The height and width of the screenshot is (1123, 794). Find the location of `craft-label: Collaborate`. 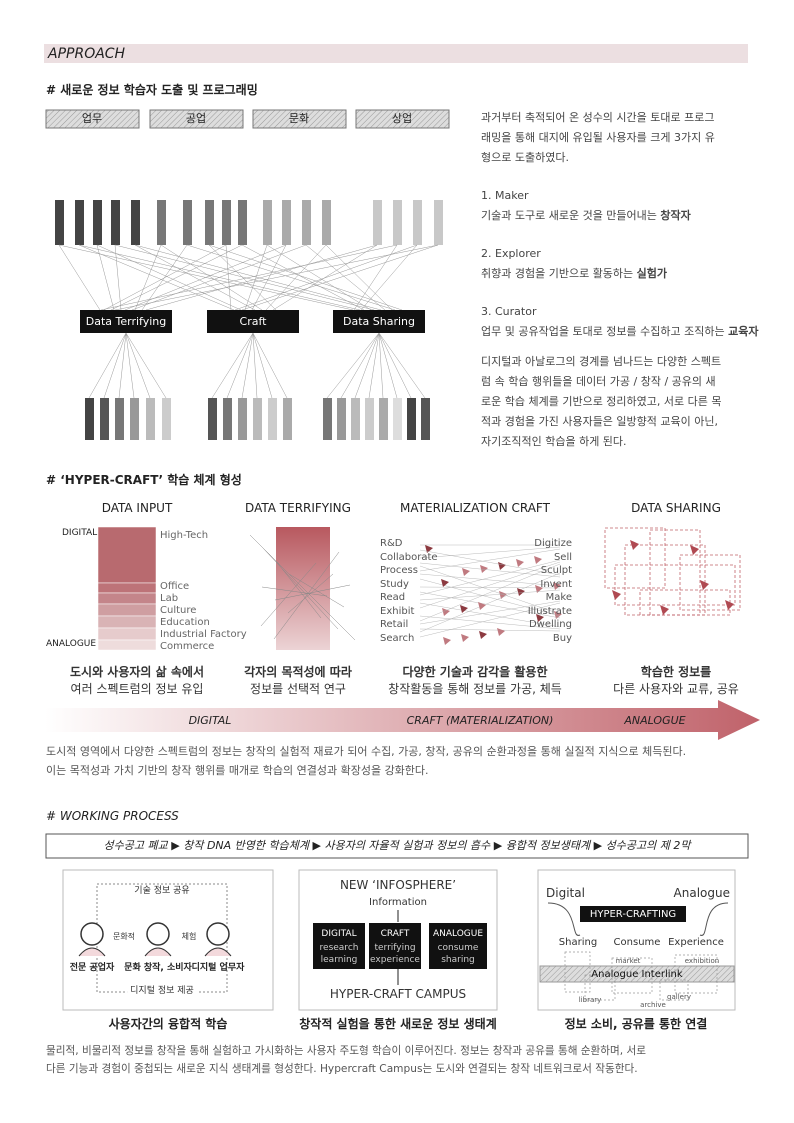

craft-label: Collaborate is located at coordinates (409, 557).